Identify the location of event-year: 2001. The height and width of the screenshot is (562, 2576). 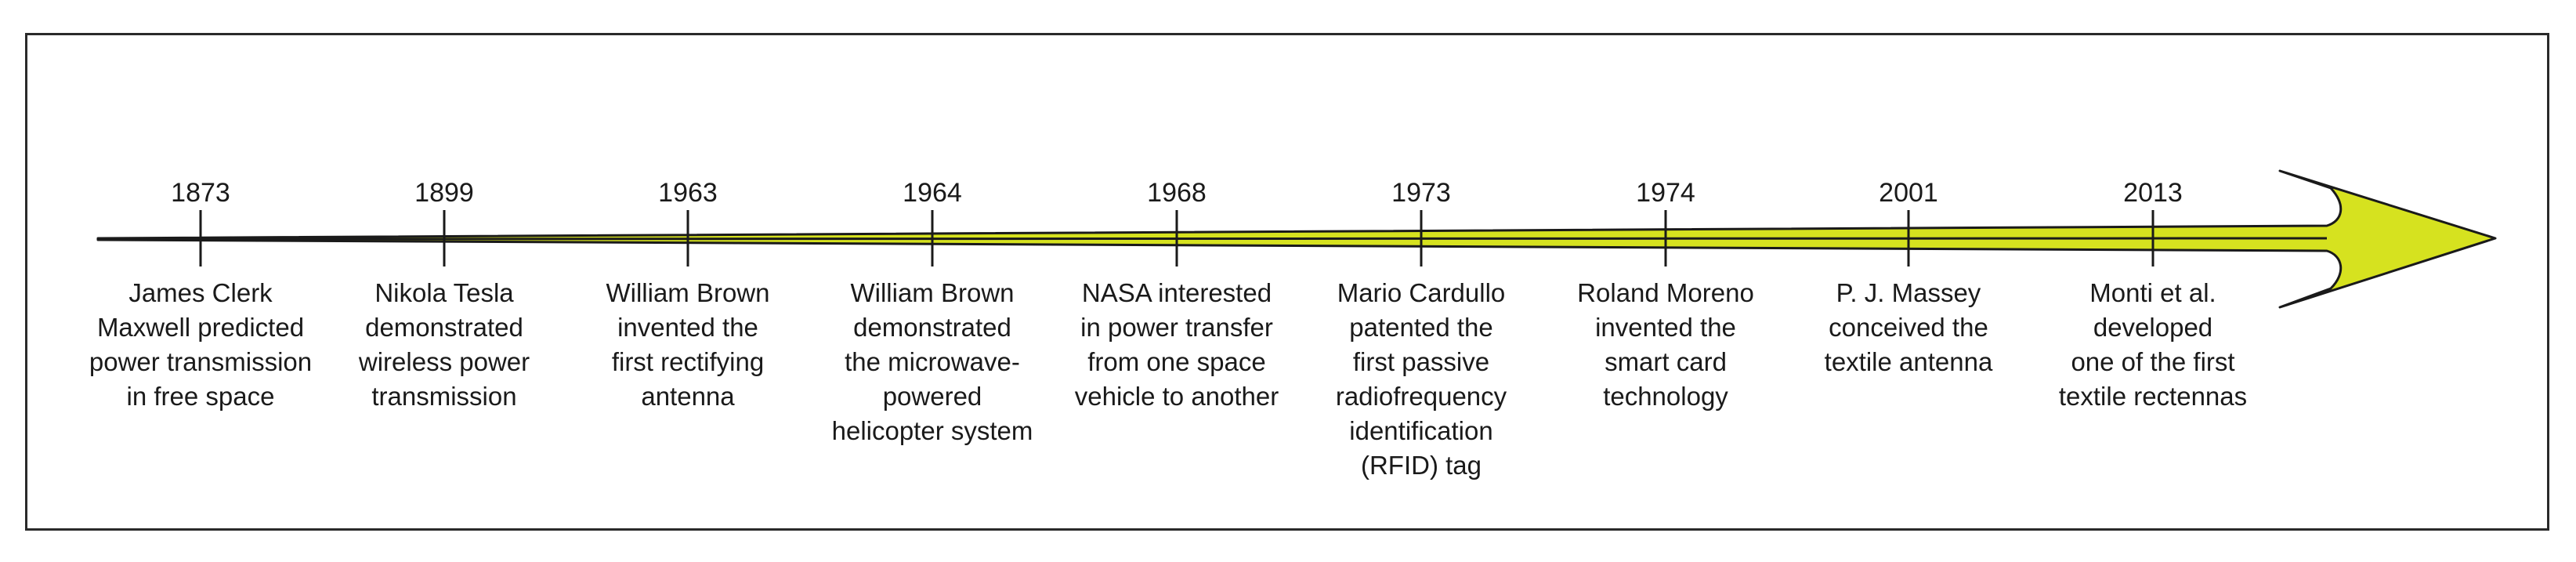
(1908, 193).